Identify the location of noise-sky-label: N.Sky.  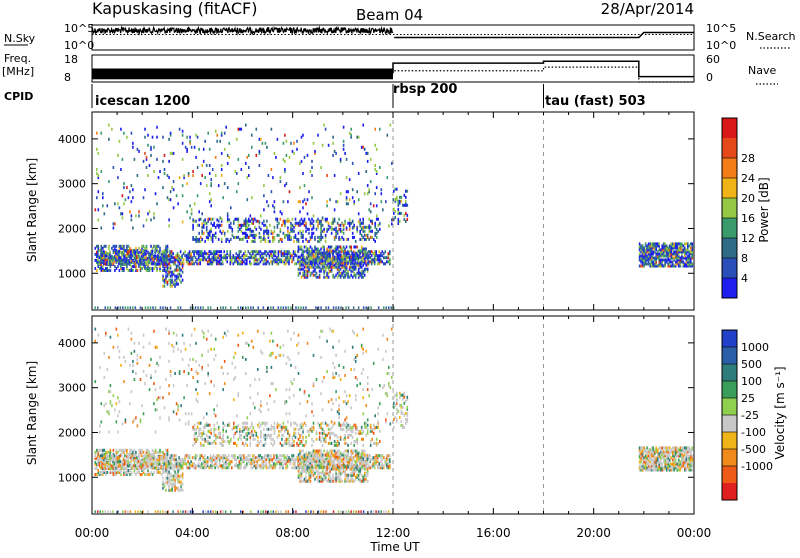
(20, 38).